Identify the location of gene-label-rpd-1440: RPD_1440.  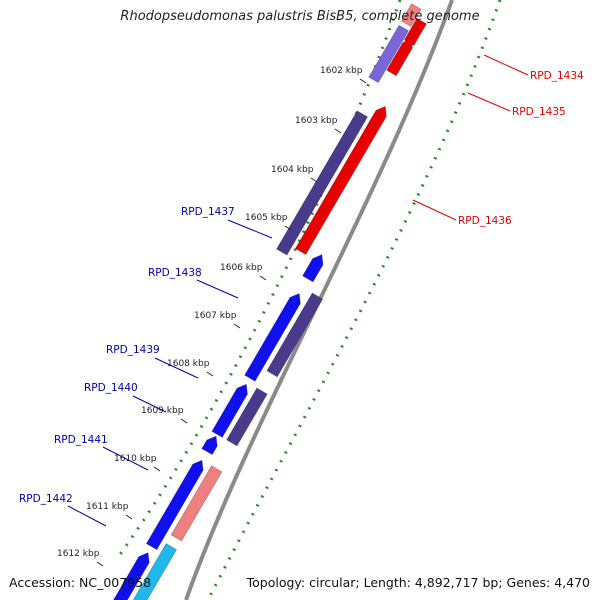
(111, 388).